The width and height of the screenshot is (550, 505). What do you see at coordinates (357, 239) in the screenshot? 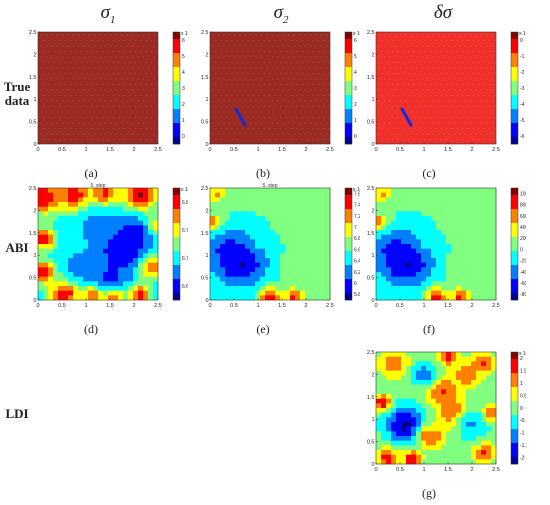
I see `colorbar-tick-label: 6.8` at bounding box center [357, 239].